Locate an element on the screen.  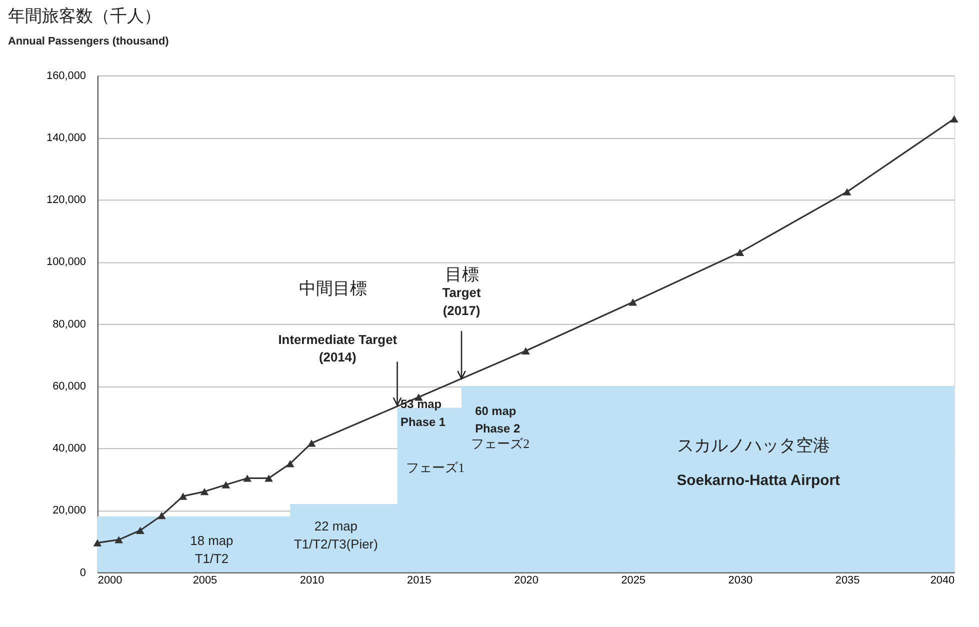
annotation: スカルノハッタ空港 is located at coordinates (753, 445).